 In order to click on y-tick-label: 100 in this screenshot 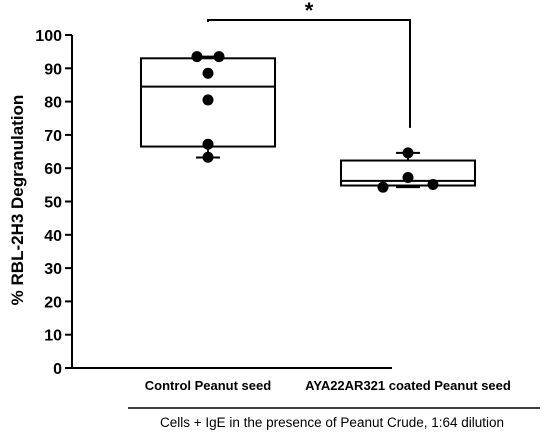, I will do `click(48, 36)`.